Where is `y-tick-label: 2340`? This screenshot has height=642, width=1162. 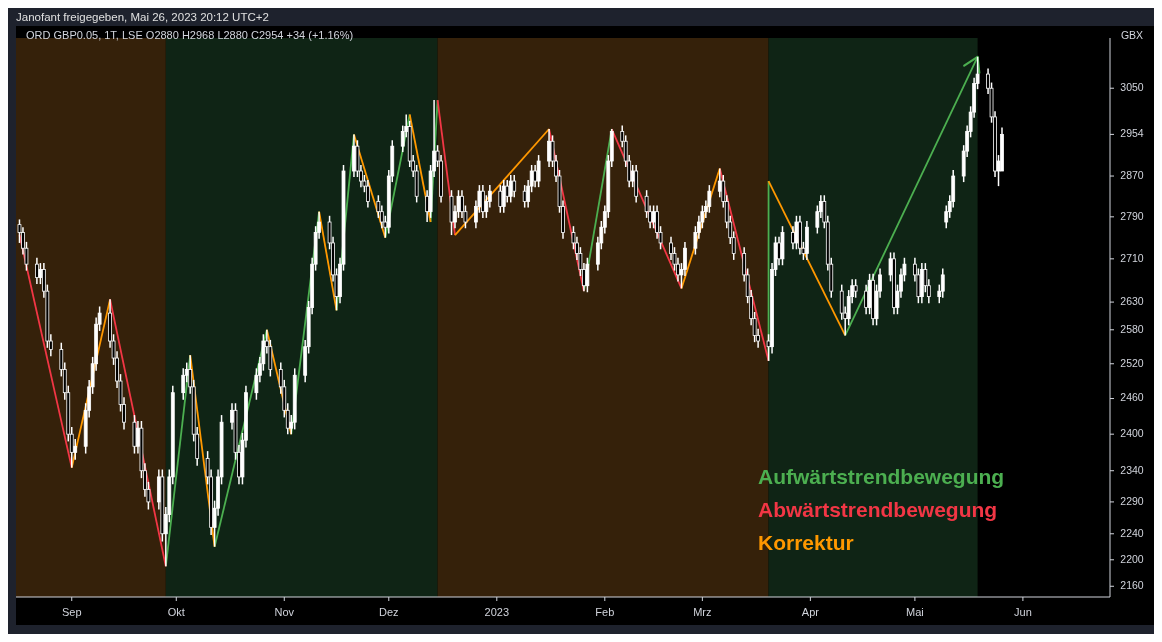 y-tick-label: 2340 is located at coordinates (1132, 469).